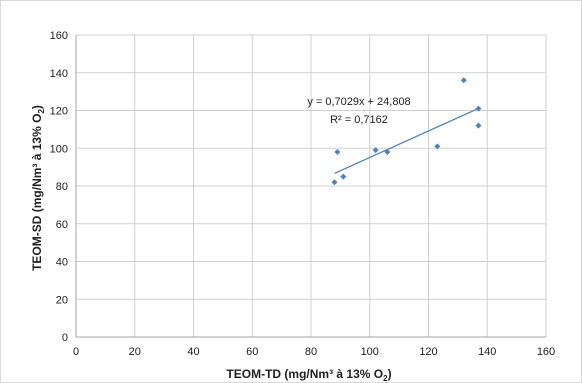 This screenshot has width=582, height=383. I want to click on y-tick-label: 40, so click(62, 263).